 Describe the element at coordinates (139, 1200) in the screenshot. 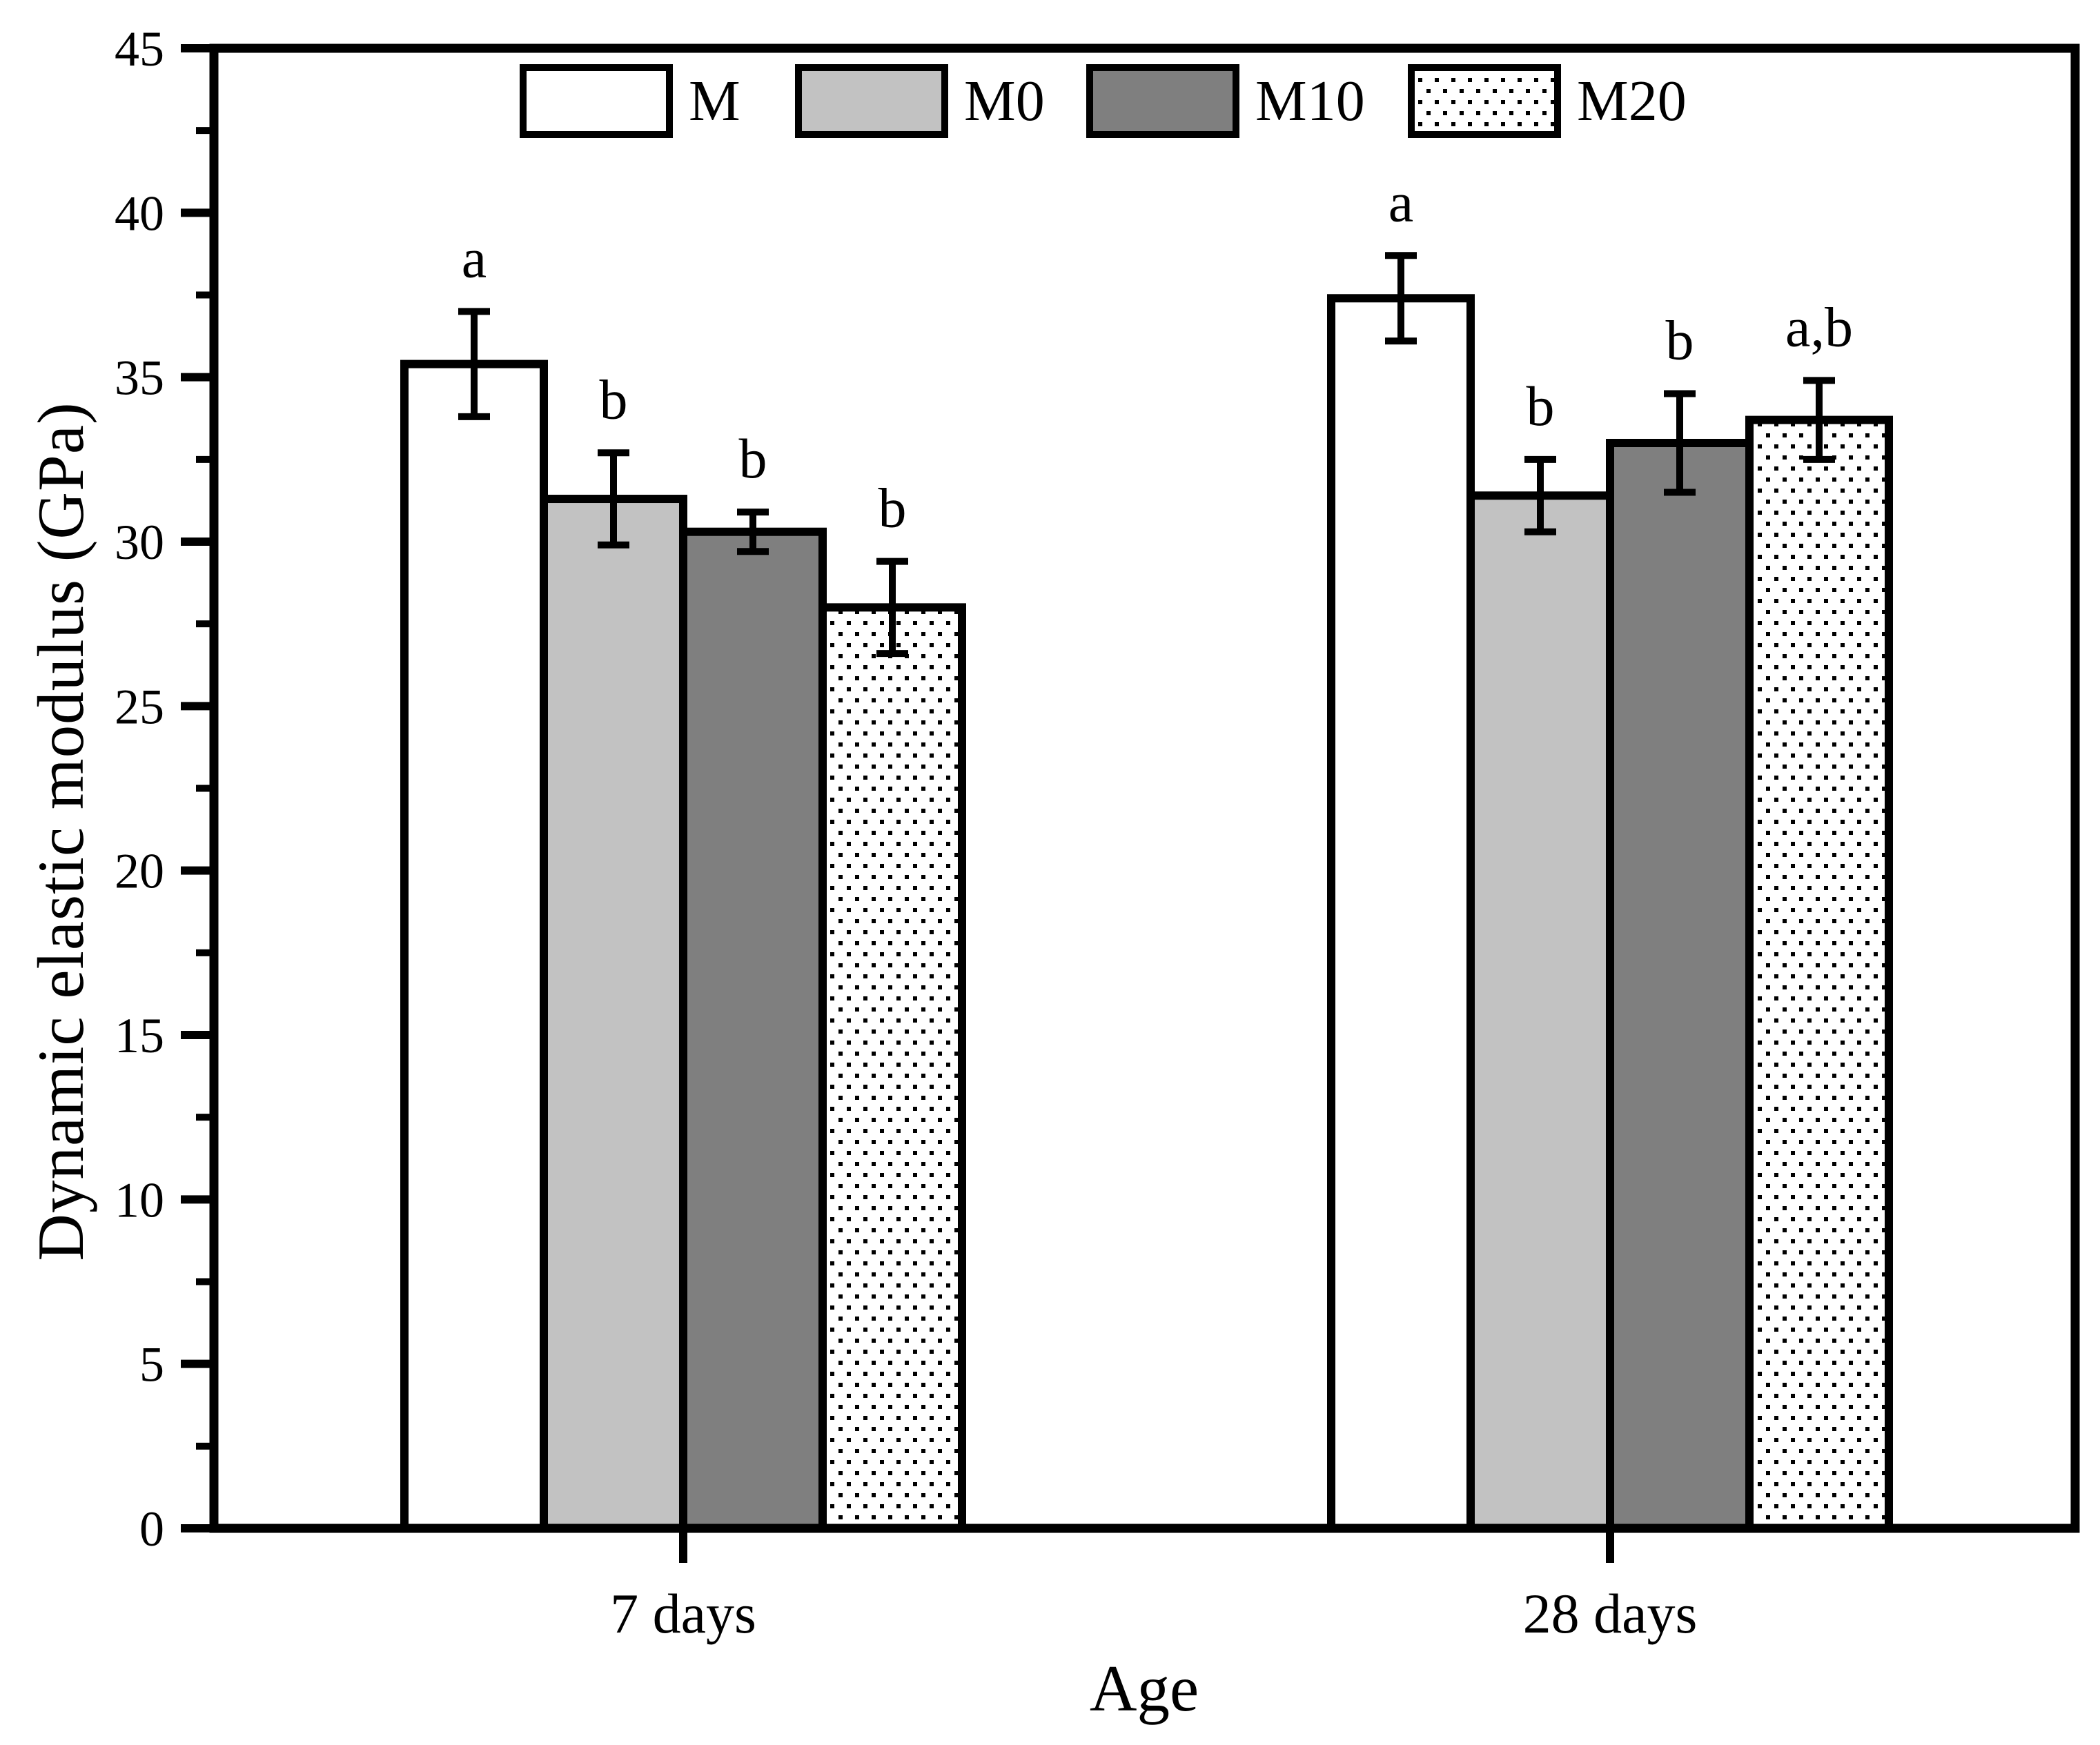

I see `y-tick-label-10: 10` at that location.